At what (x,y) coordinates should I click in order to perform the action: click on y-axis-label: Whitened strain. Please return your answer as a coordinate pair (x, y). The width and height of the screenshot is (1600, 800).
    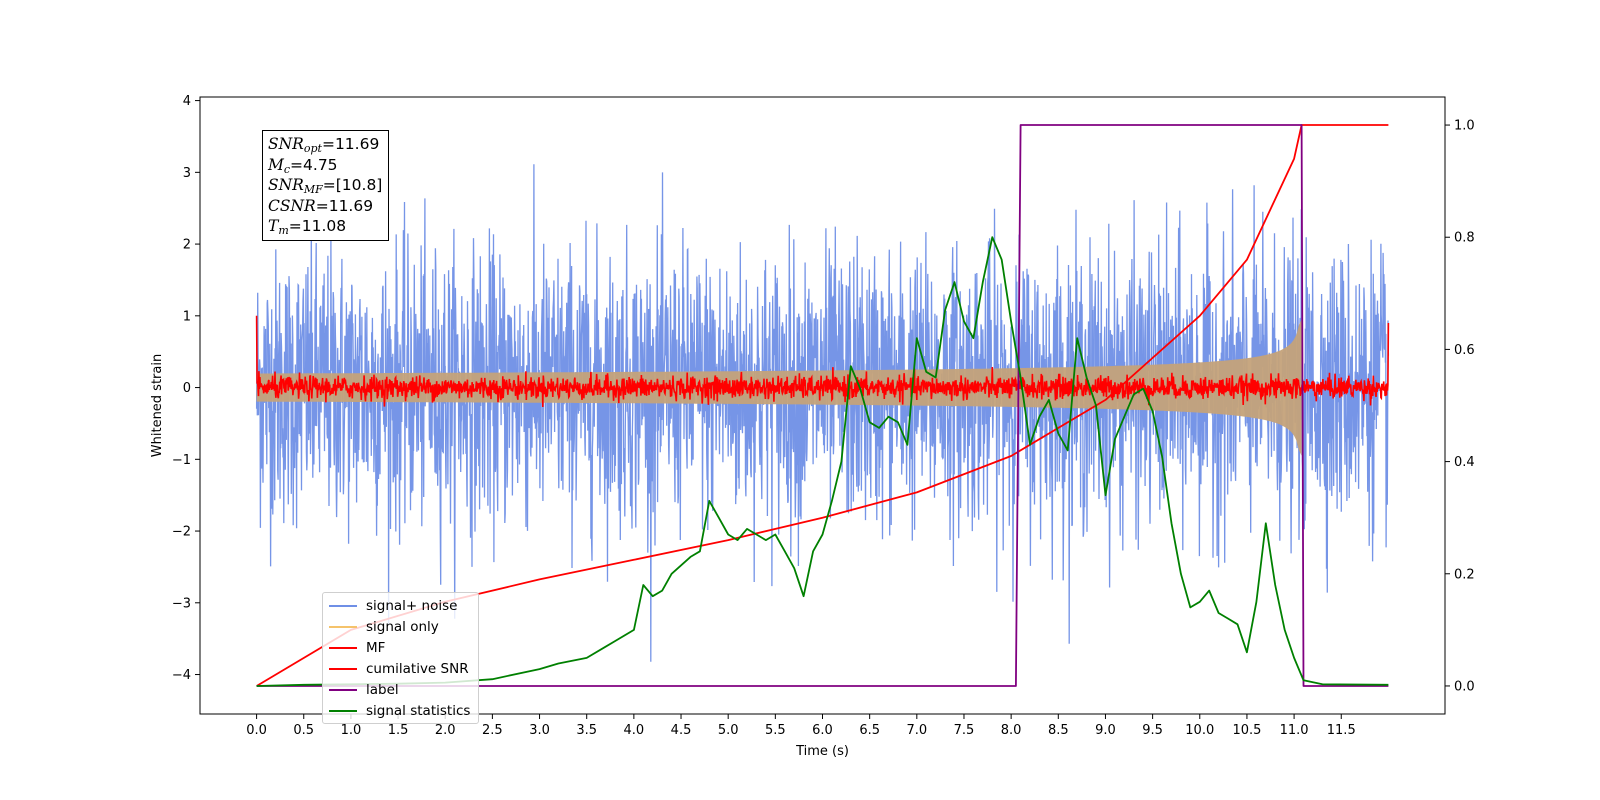
    Looking at the image, I should click on (157, 405).